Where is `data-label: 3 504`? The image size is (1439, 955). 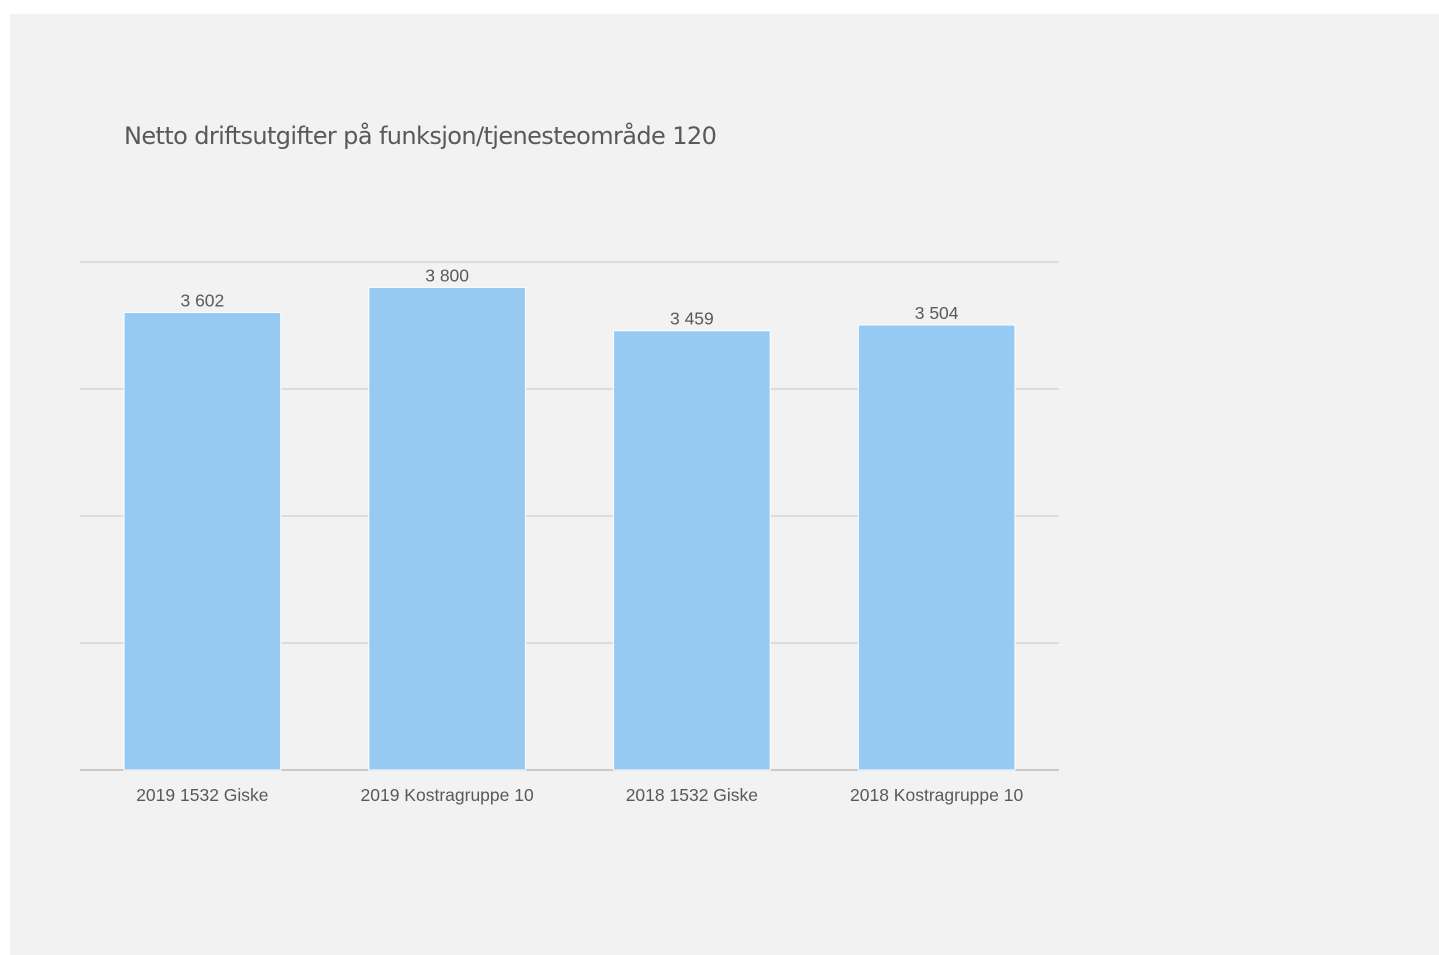
data-label: 3 504 is located at coordinates (937, 313).